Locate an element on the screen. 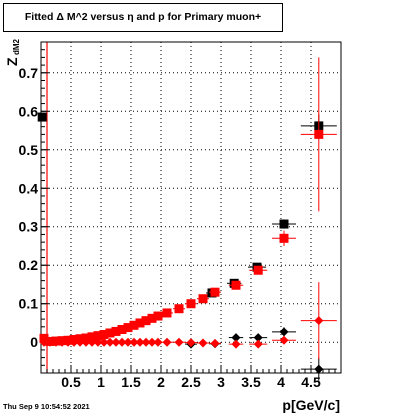  y-tick-label: 0.4 is located at coordinates (29, 188).